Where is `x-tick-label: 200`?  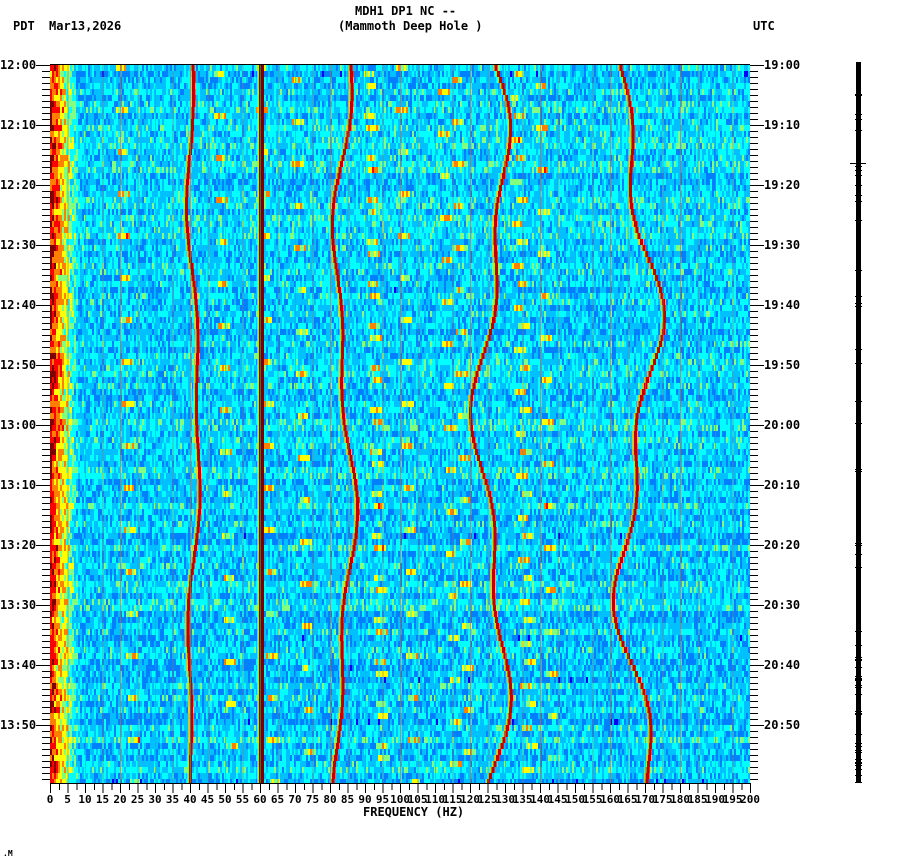
x-tick-label: 200 is located at coordinates (750, 799).